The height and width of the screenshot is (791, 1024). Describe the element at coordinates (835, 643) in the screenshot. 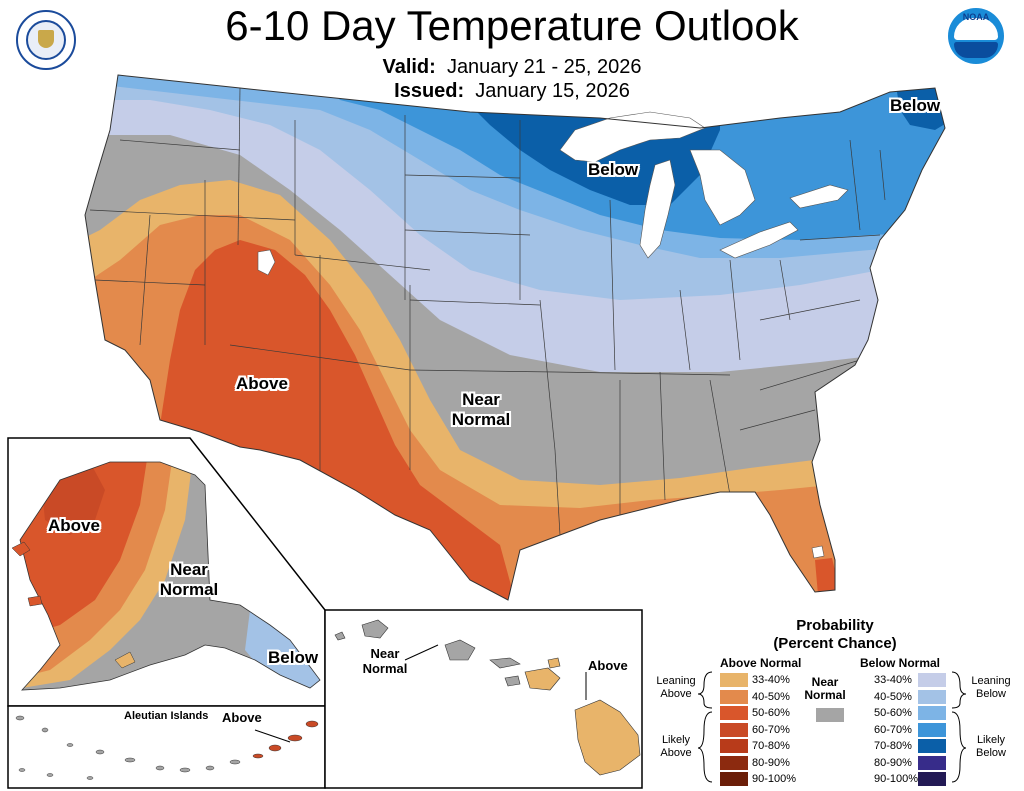

I see `legend-title-line2: (Percent Chance)` at that location.